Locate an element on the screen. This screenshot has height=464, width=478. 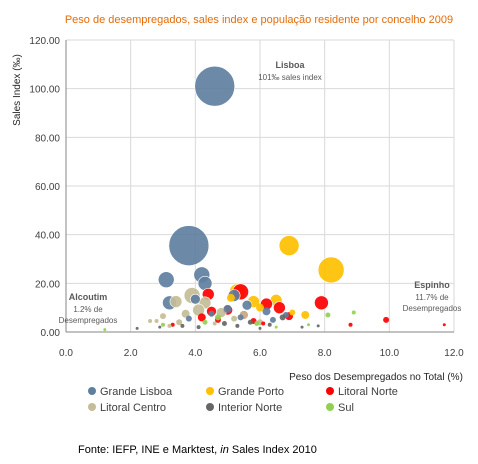
y-tick-label: 120.00 is located at coordinates (44, 41).